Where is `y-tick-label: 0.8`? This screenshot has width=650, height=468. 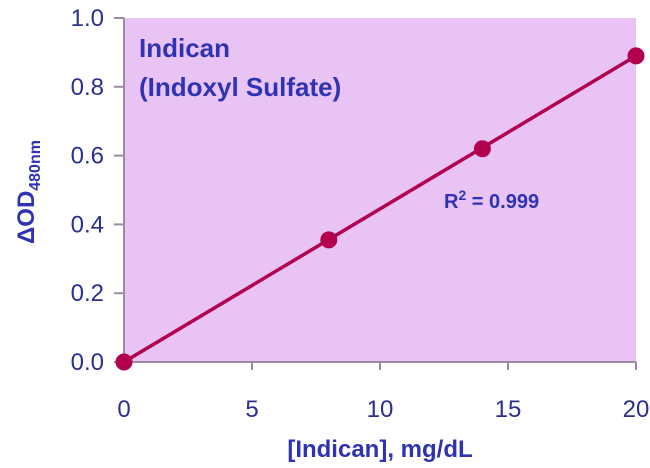
y-tick-label: 0.8 is located at coordinates (87, 87).